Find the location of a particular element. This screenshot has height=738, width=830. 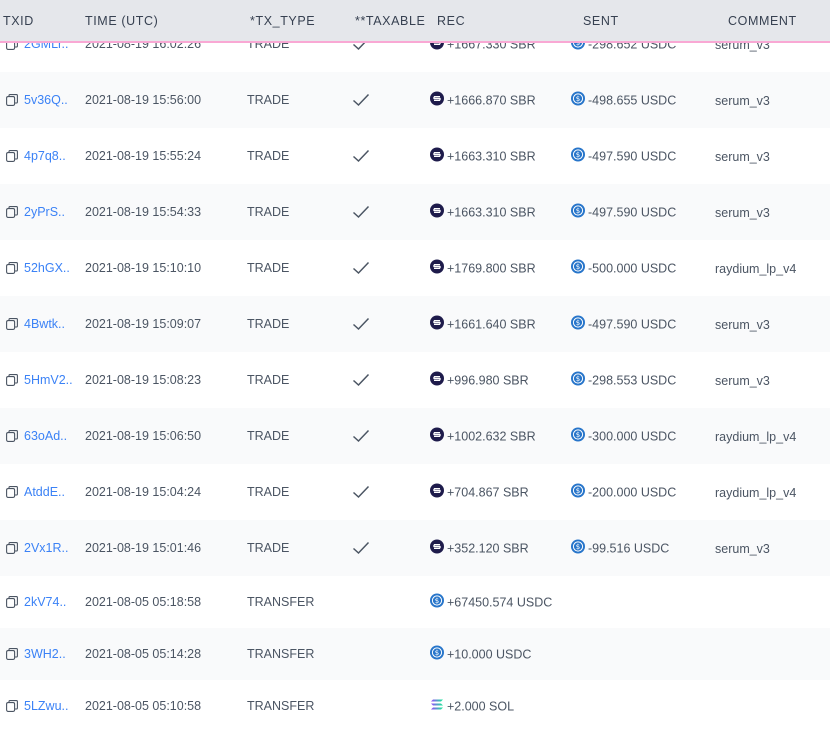

txid-link: AtddE.. is located at coordinates (44, 492).